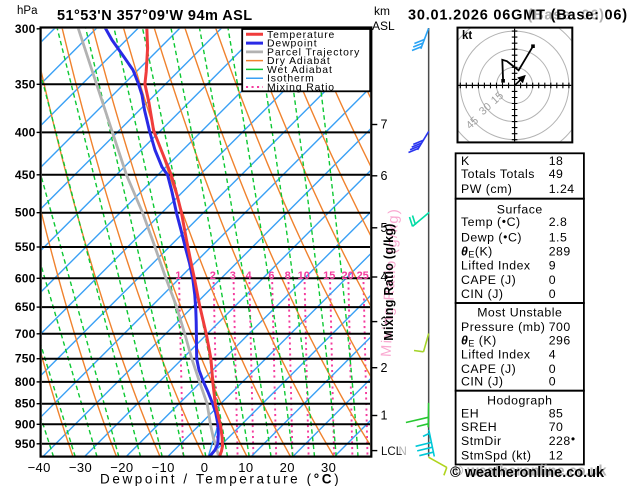 The width and height of the screenshot is (629, 491). What do you see at coordinates (383, 26) in the screenshot?
I see `svg-text: ASL` at bounding box center [383, 26].